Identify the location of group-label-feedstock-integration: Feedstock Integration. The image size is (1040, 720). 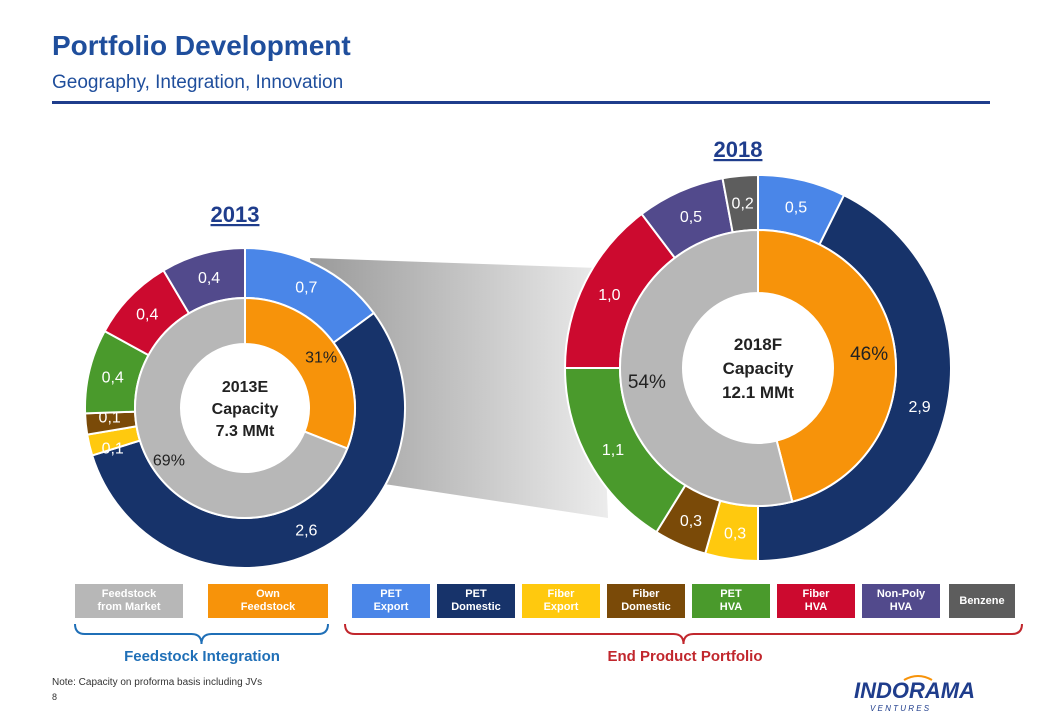
(202, 656).